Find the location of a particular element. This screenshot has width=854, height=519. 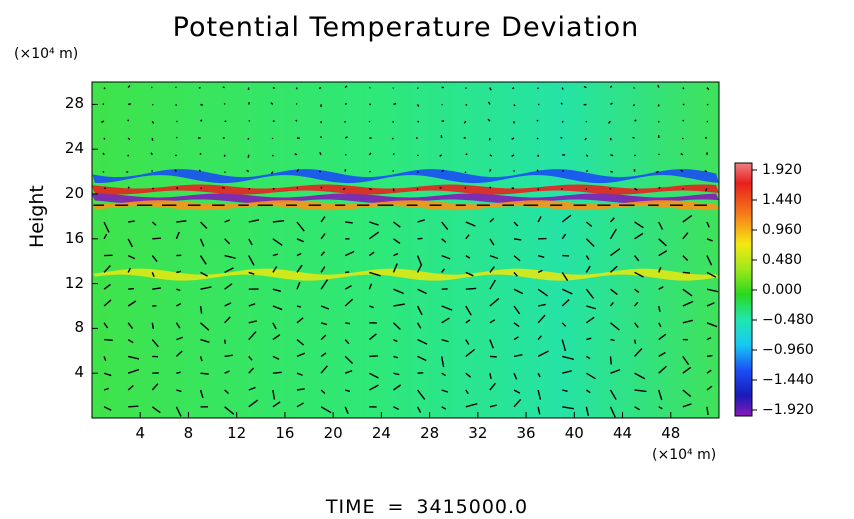

chart-title: Potential Temperature Deviation is located at coordinates (406, 27).